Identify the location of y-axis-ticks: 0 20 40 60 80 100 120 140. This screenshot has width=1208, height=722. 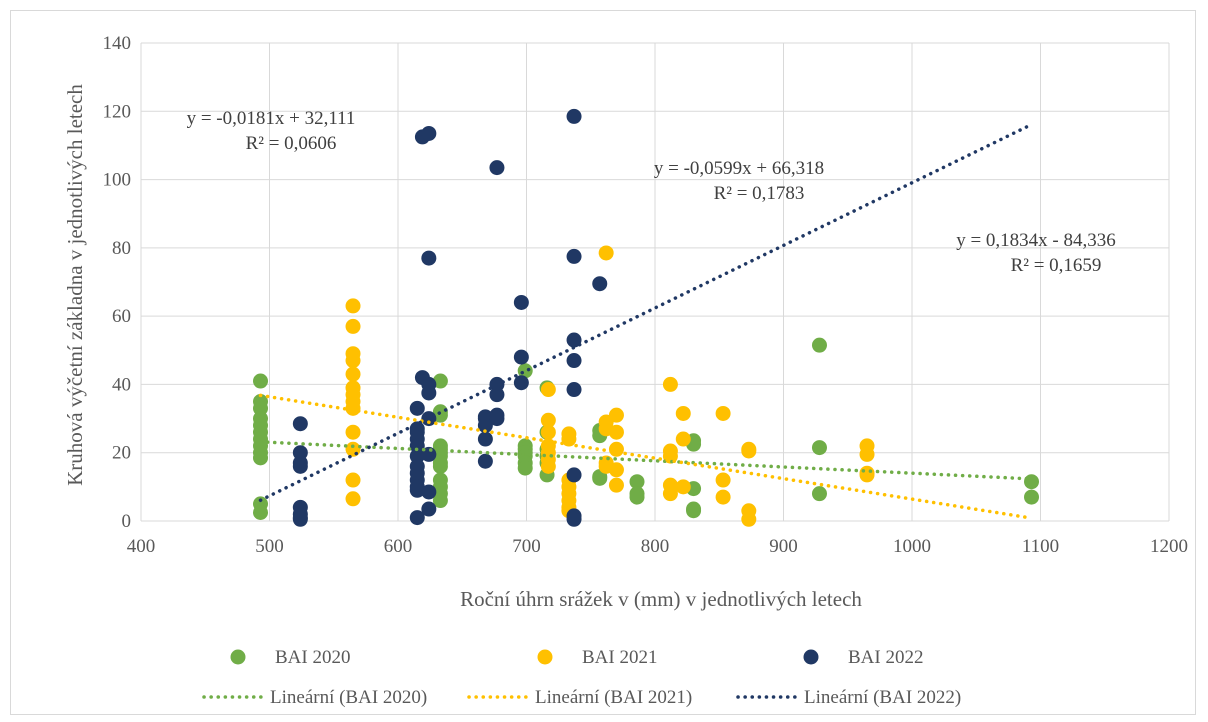
(117, 282).